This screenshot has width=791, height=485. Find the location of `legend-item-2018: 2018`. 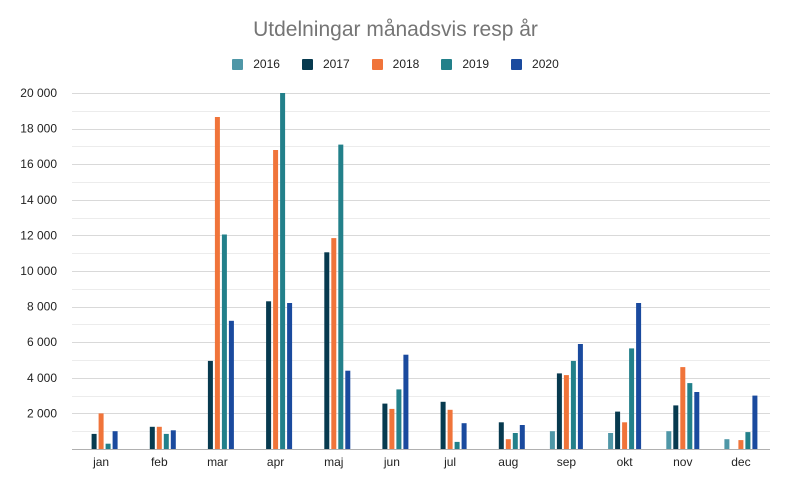

legend-item-2018: 2018 is located at coordinates (395, 64).